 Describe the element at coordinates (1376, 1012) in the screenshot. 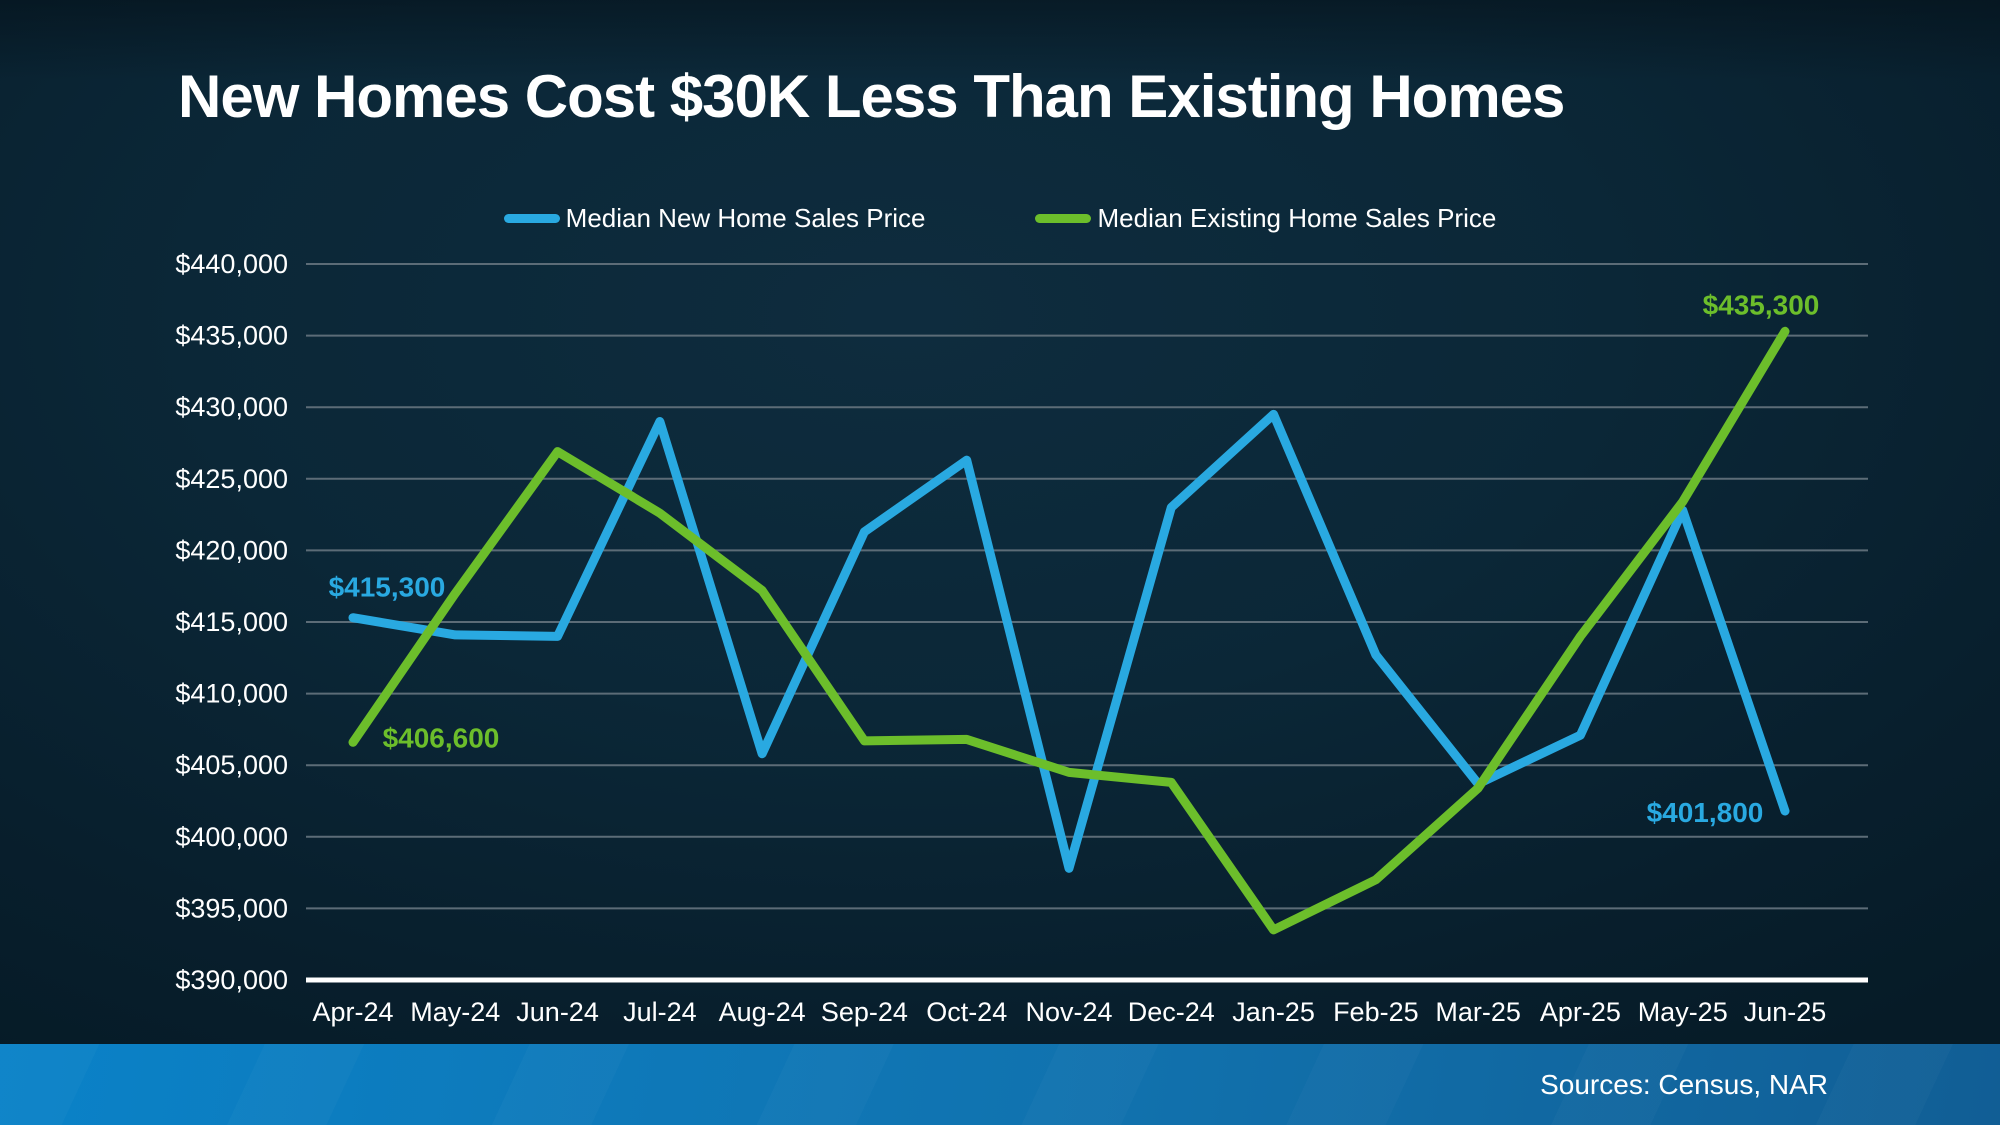

I see `x-axis-label: Feb-25` at that location.